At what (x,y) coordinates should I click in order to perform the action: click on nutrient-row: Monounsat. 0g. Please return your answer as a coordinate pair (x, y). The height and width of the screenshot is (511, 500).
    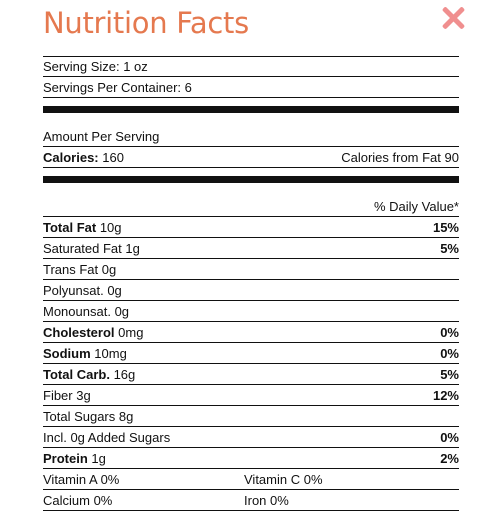
    Looking at the image, I should click on (251, 311).